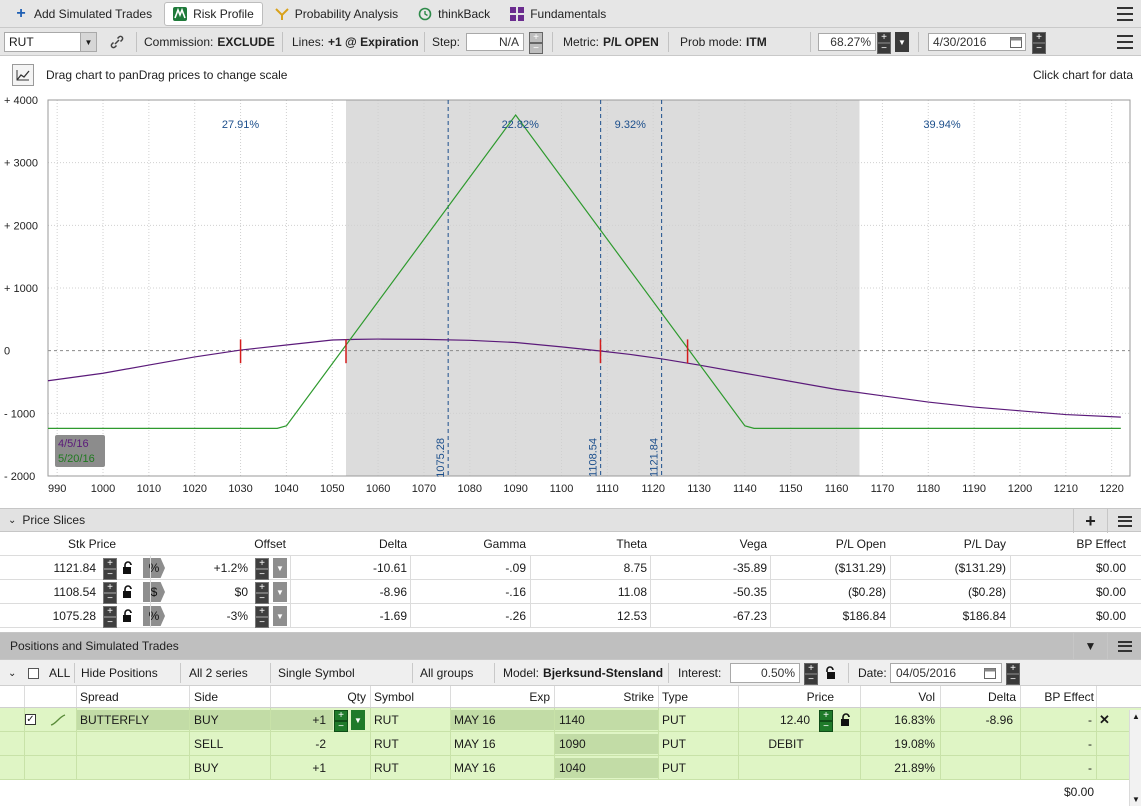  I want to click on tab-risk-profile: Risk Profile, so click(213, 13).